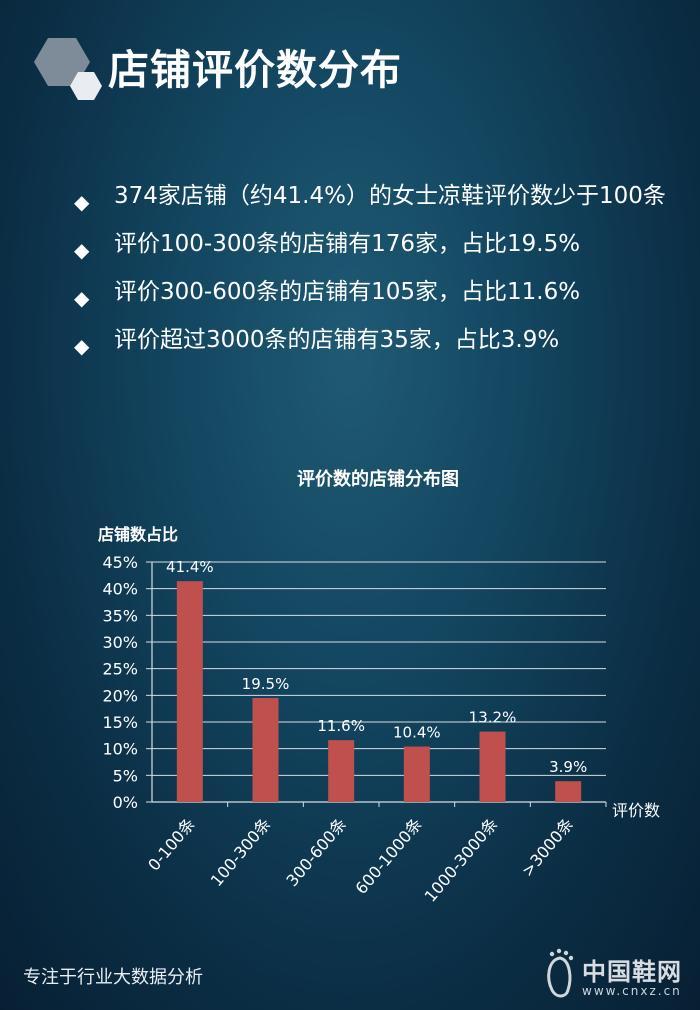 The width and height of the screenshot is (700, 1010). I want to click on bullet-item: ◆ 评价超过3000条的店铺有35家，占比3.9%, so click(368, 340).